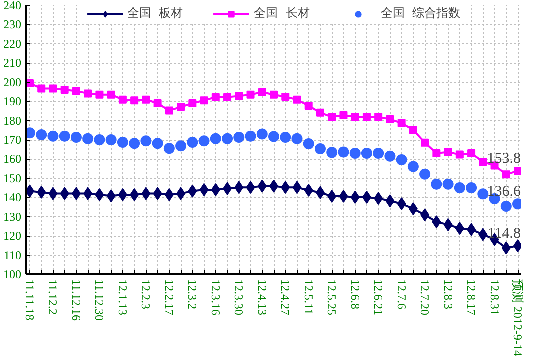  Describe the element at coordinates (29, 300) in the screenshot. I see `x-tick-label: 11.11.18` at that location.